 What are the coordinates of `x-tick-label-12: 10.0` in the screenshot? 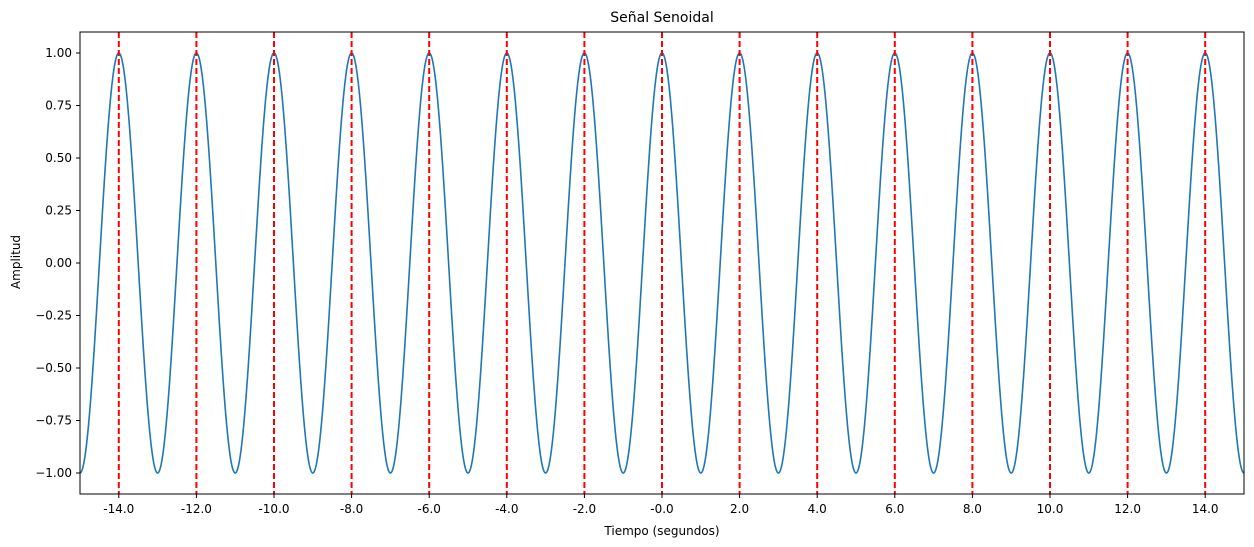 It's located at (1050, 509).